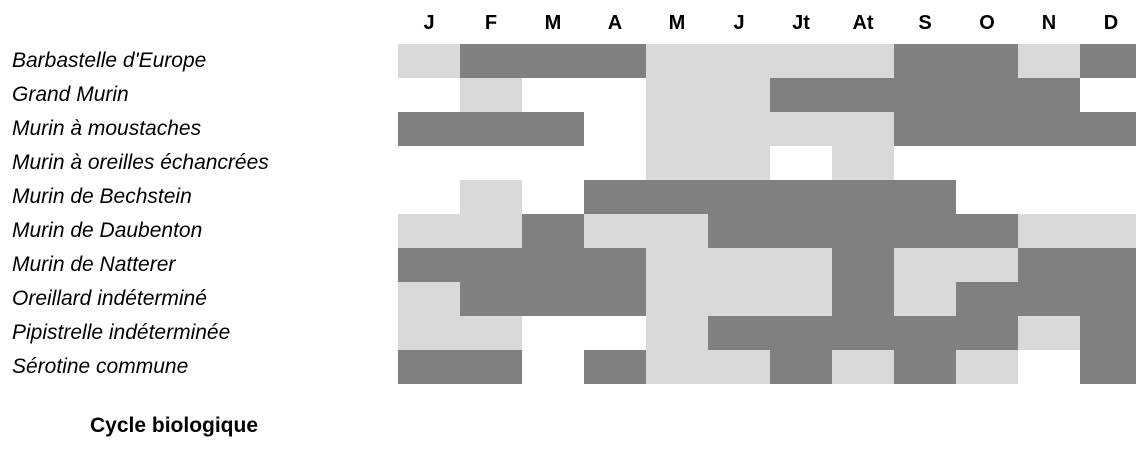  Describe the element at coordinates (107, 128) in the screenshot. I see `species-label: Murin à moustaches` at that location.